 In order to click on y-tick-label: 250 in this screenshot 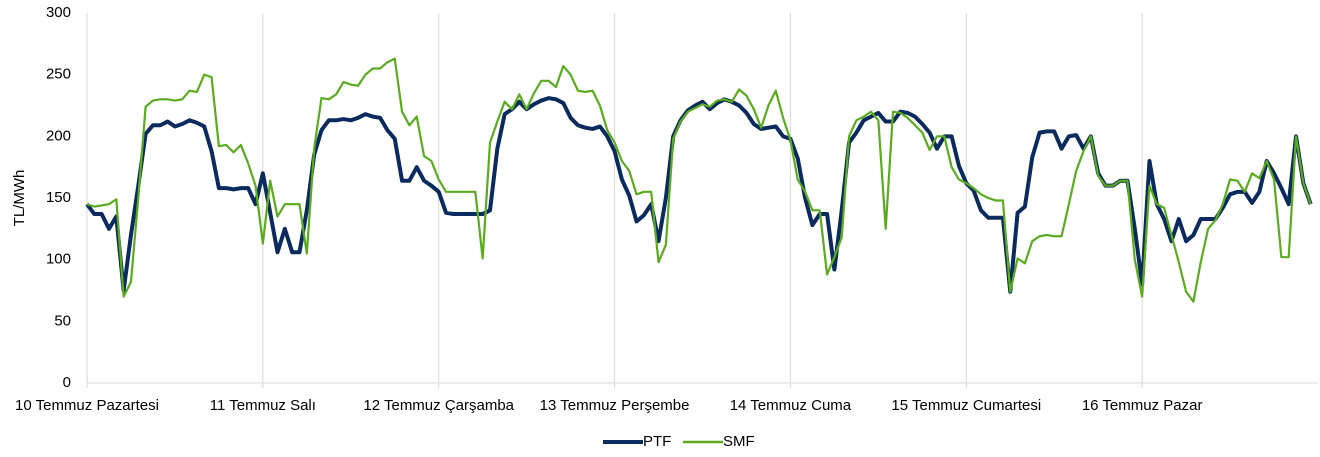, I will do `click(58, 74)`.